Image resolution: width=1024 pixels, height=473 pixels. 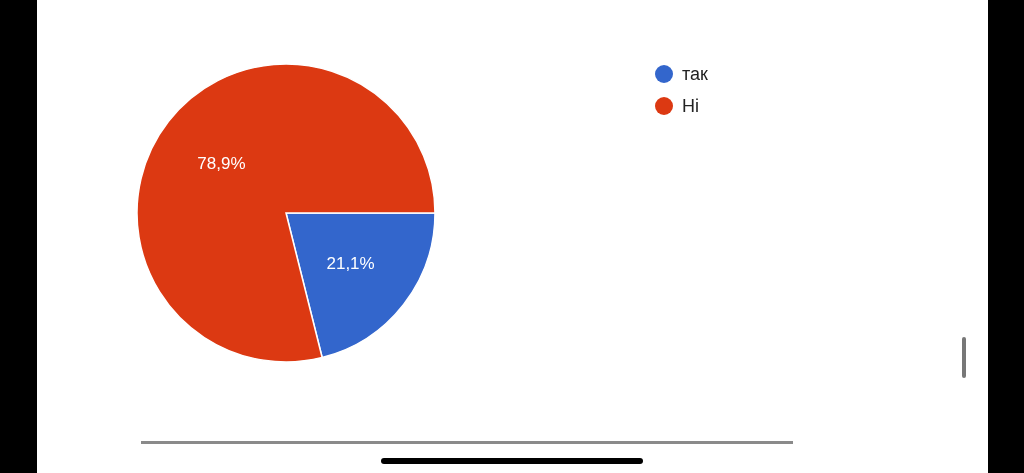 What do you see at coordinates (221, 163) in the screenshot?
I see `data-label: 78,9%` at bounding box center [221, 163].